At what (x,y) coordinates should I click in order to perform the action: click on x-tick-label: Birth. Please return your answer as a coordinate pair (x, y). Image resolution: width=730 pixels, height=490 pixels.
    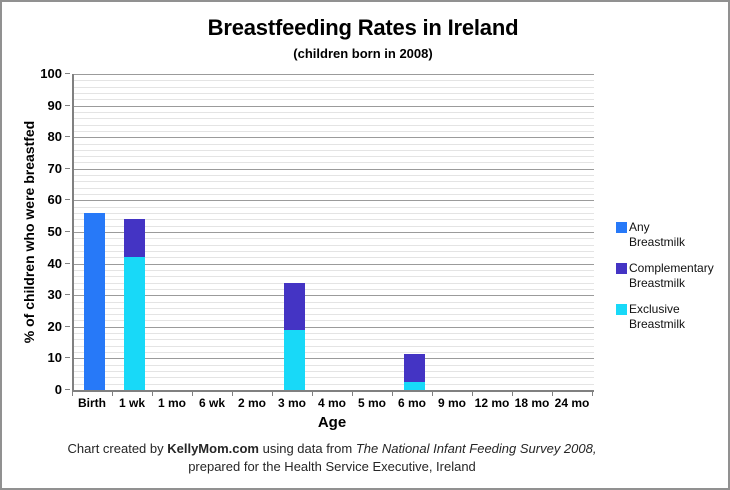
    Looking at the image, I should click on (92, 403).